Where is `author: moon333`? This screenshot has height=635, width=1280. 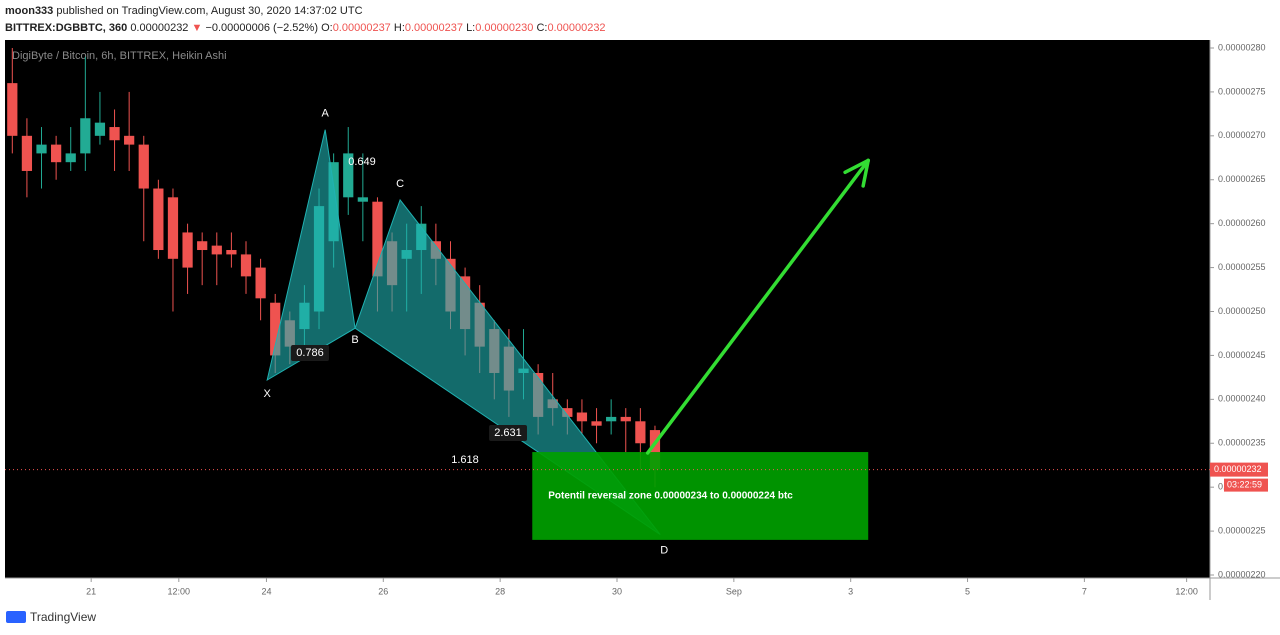
author: moon333 is located at coordinates (29, 11).